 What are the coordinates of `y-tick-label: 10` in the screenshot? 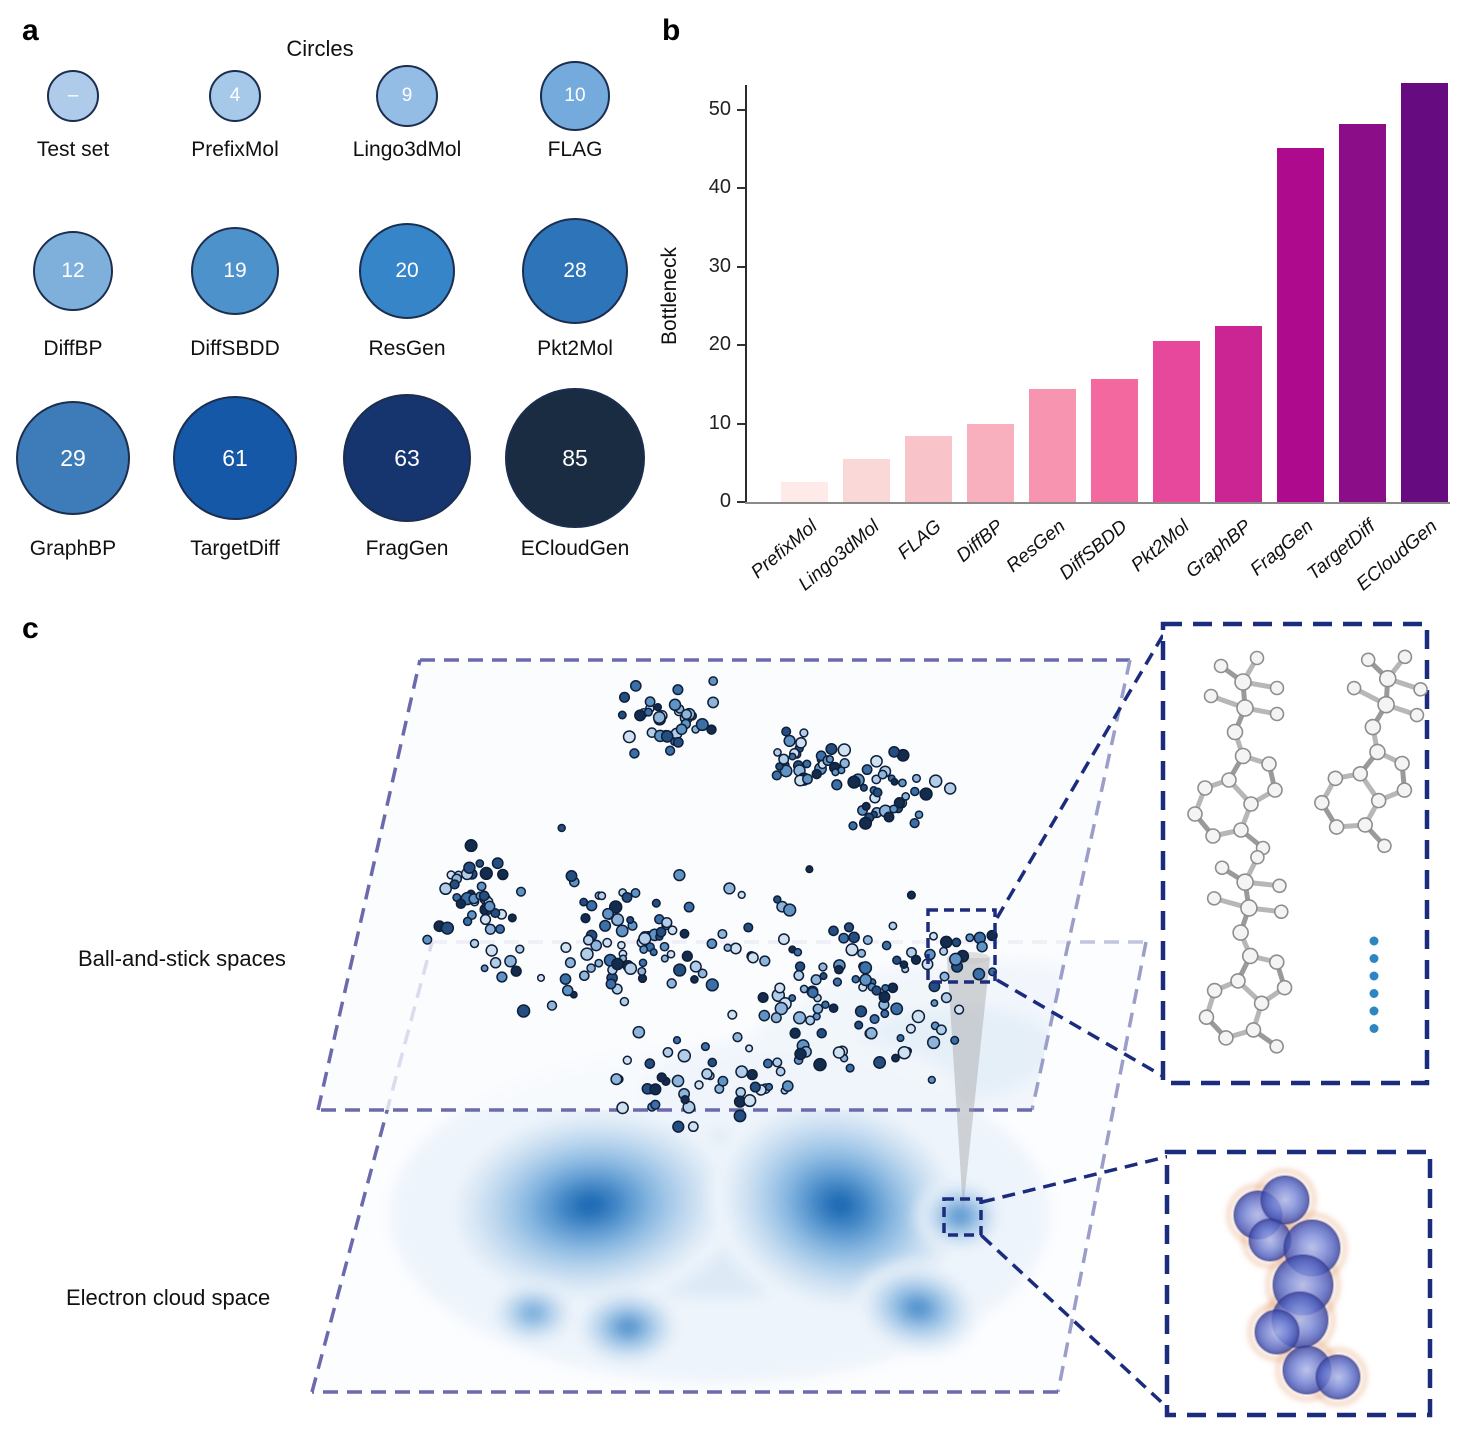 It's located at (719, 422).